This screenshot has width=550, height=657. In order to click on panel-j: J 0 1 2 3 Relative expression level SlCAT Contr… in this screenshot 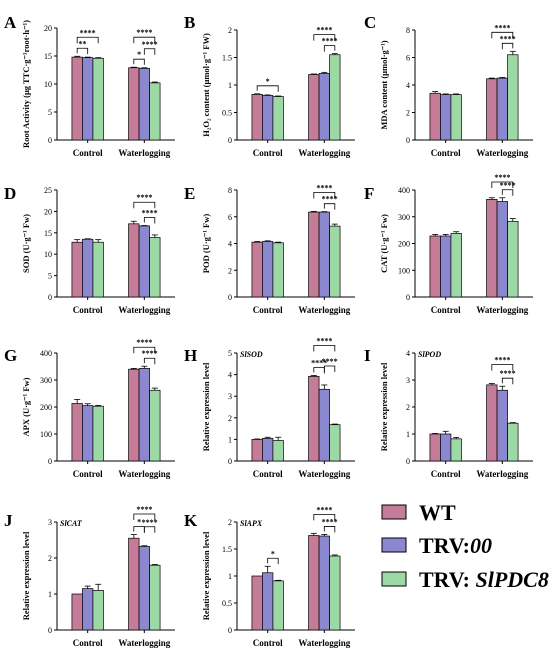, I will do `click(89, 576)`.